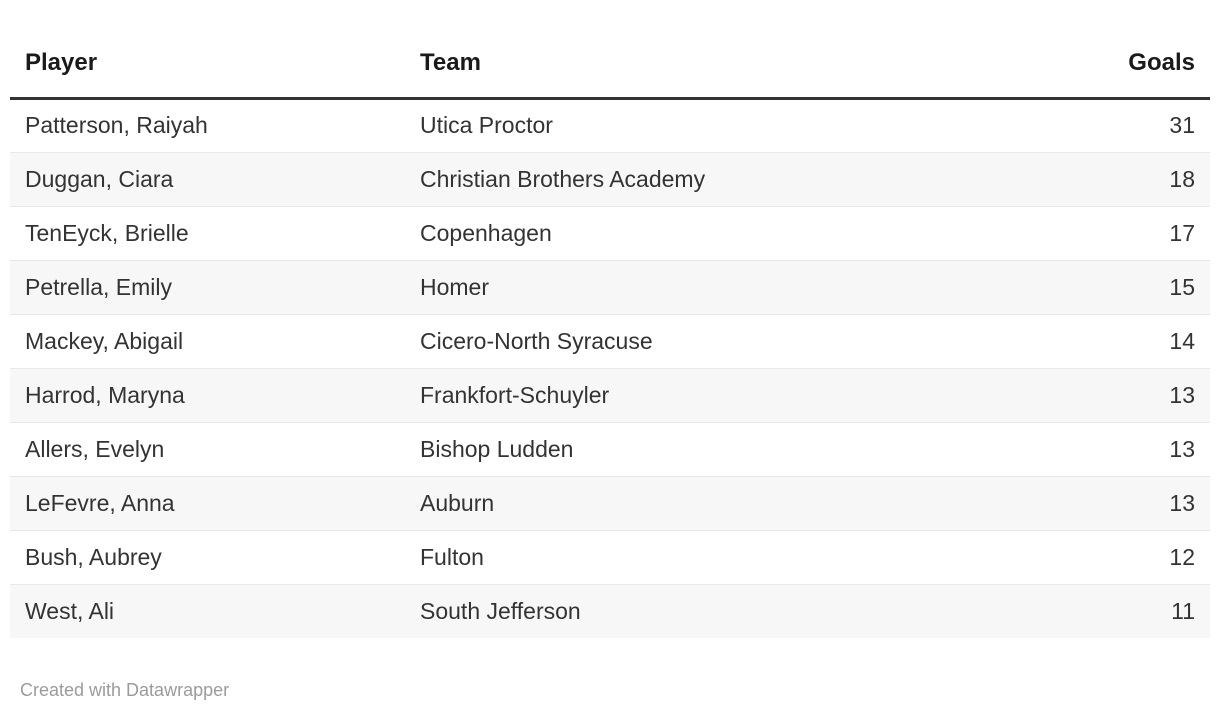 The width and height of the screenshot is (1220, 716). I want to click on cell-team: Fulton, so click(452, 556).